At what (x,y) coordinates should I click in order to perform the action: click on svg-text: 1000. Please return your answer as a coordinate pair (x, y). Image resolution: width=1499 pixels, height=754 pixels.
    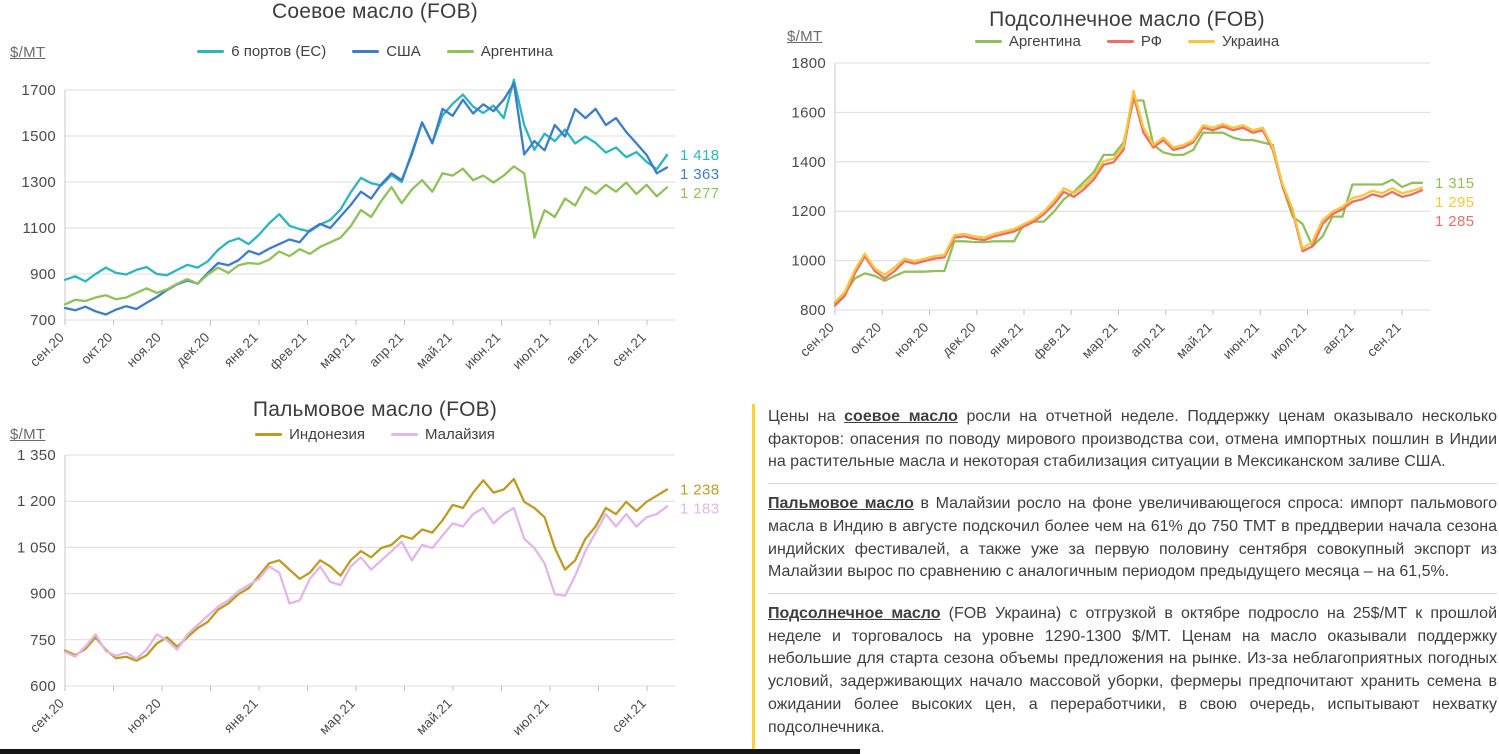
    Looking at the image, I should click on (808, 261).